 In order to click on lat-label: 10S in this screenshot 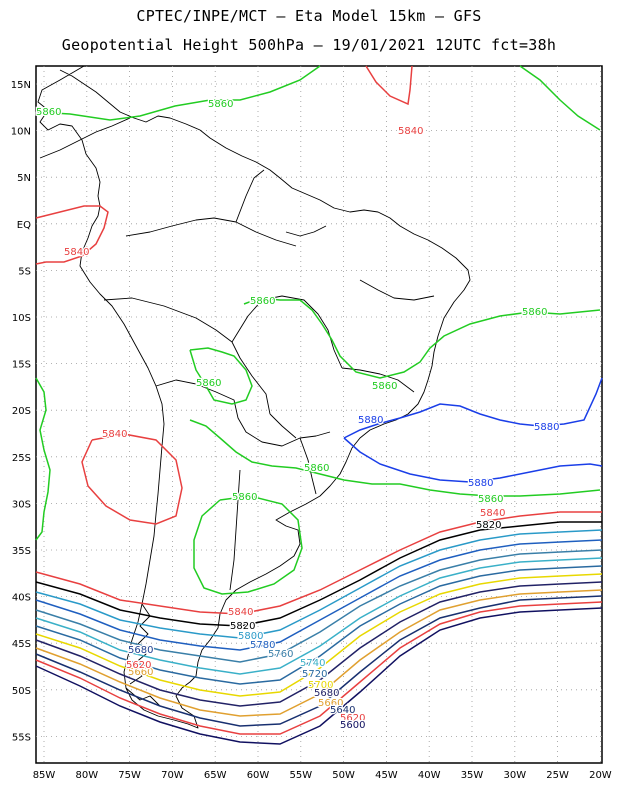, I will do `click(21, 318)`.